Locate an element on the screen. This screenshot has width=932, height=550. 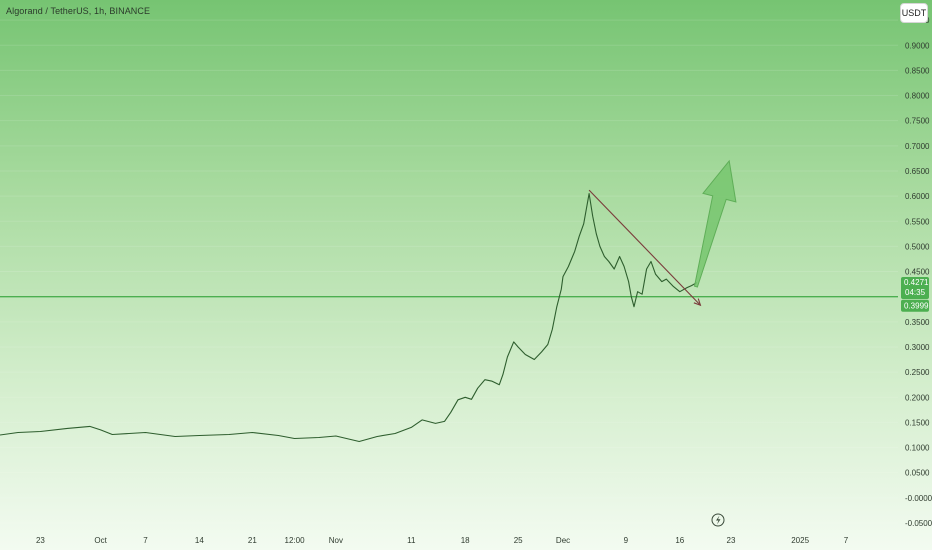
time-tick-label: 9 is located at coordinates (626, 540).